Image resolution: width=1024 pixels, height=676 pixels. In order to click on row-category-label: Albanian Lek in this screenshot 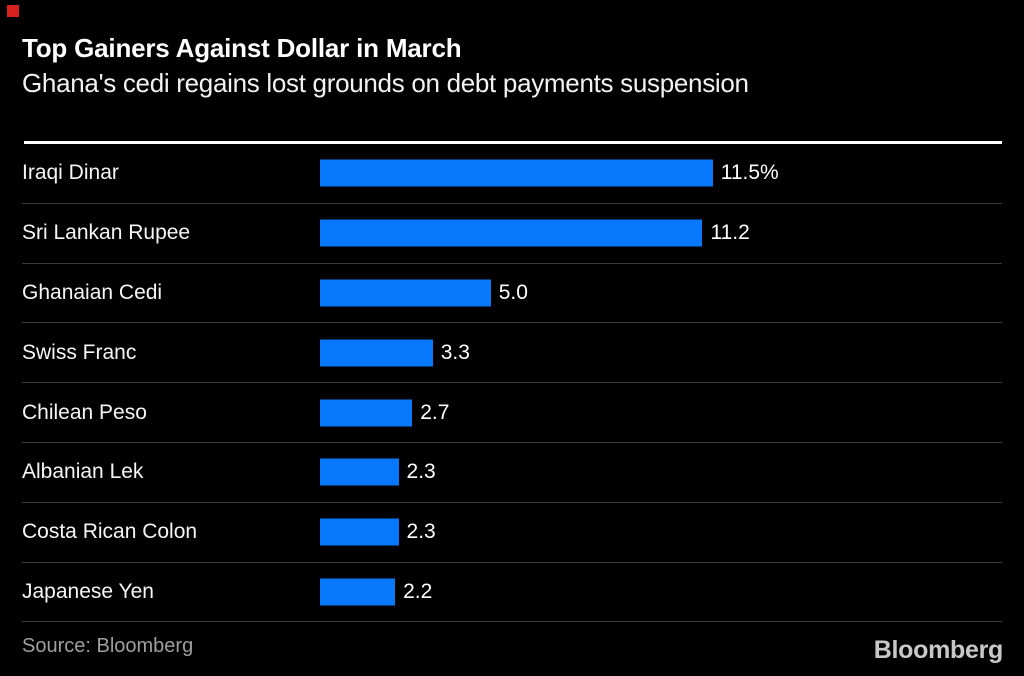, I will do `click(83, 472)`.